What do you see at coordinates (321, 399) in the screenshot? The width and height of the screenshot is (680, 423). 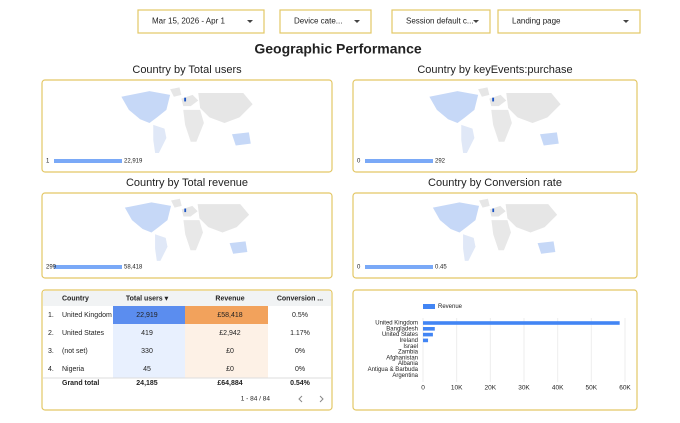 I see `page-next` at bounding box center [321, 399].